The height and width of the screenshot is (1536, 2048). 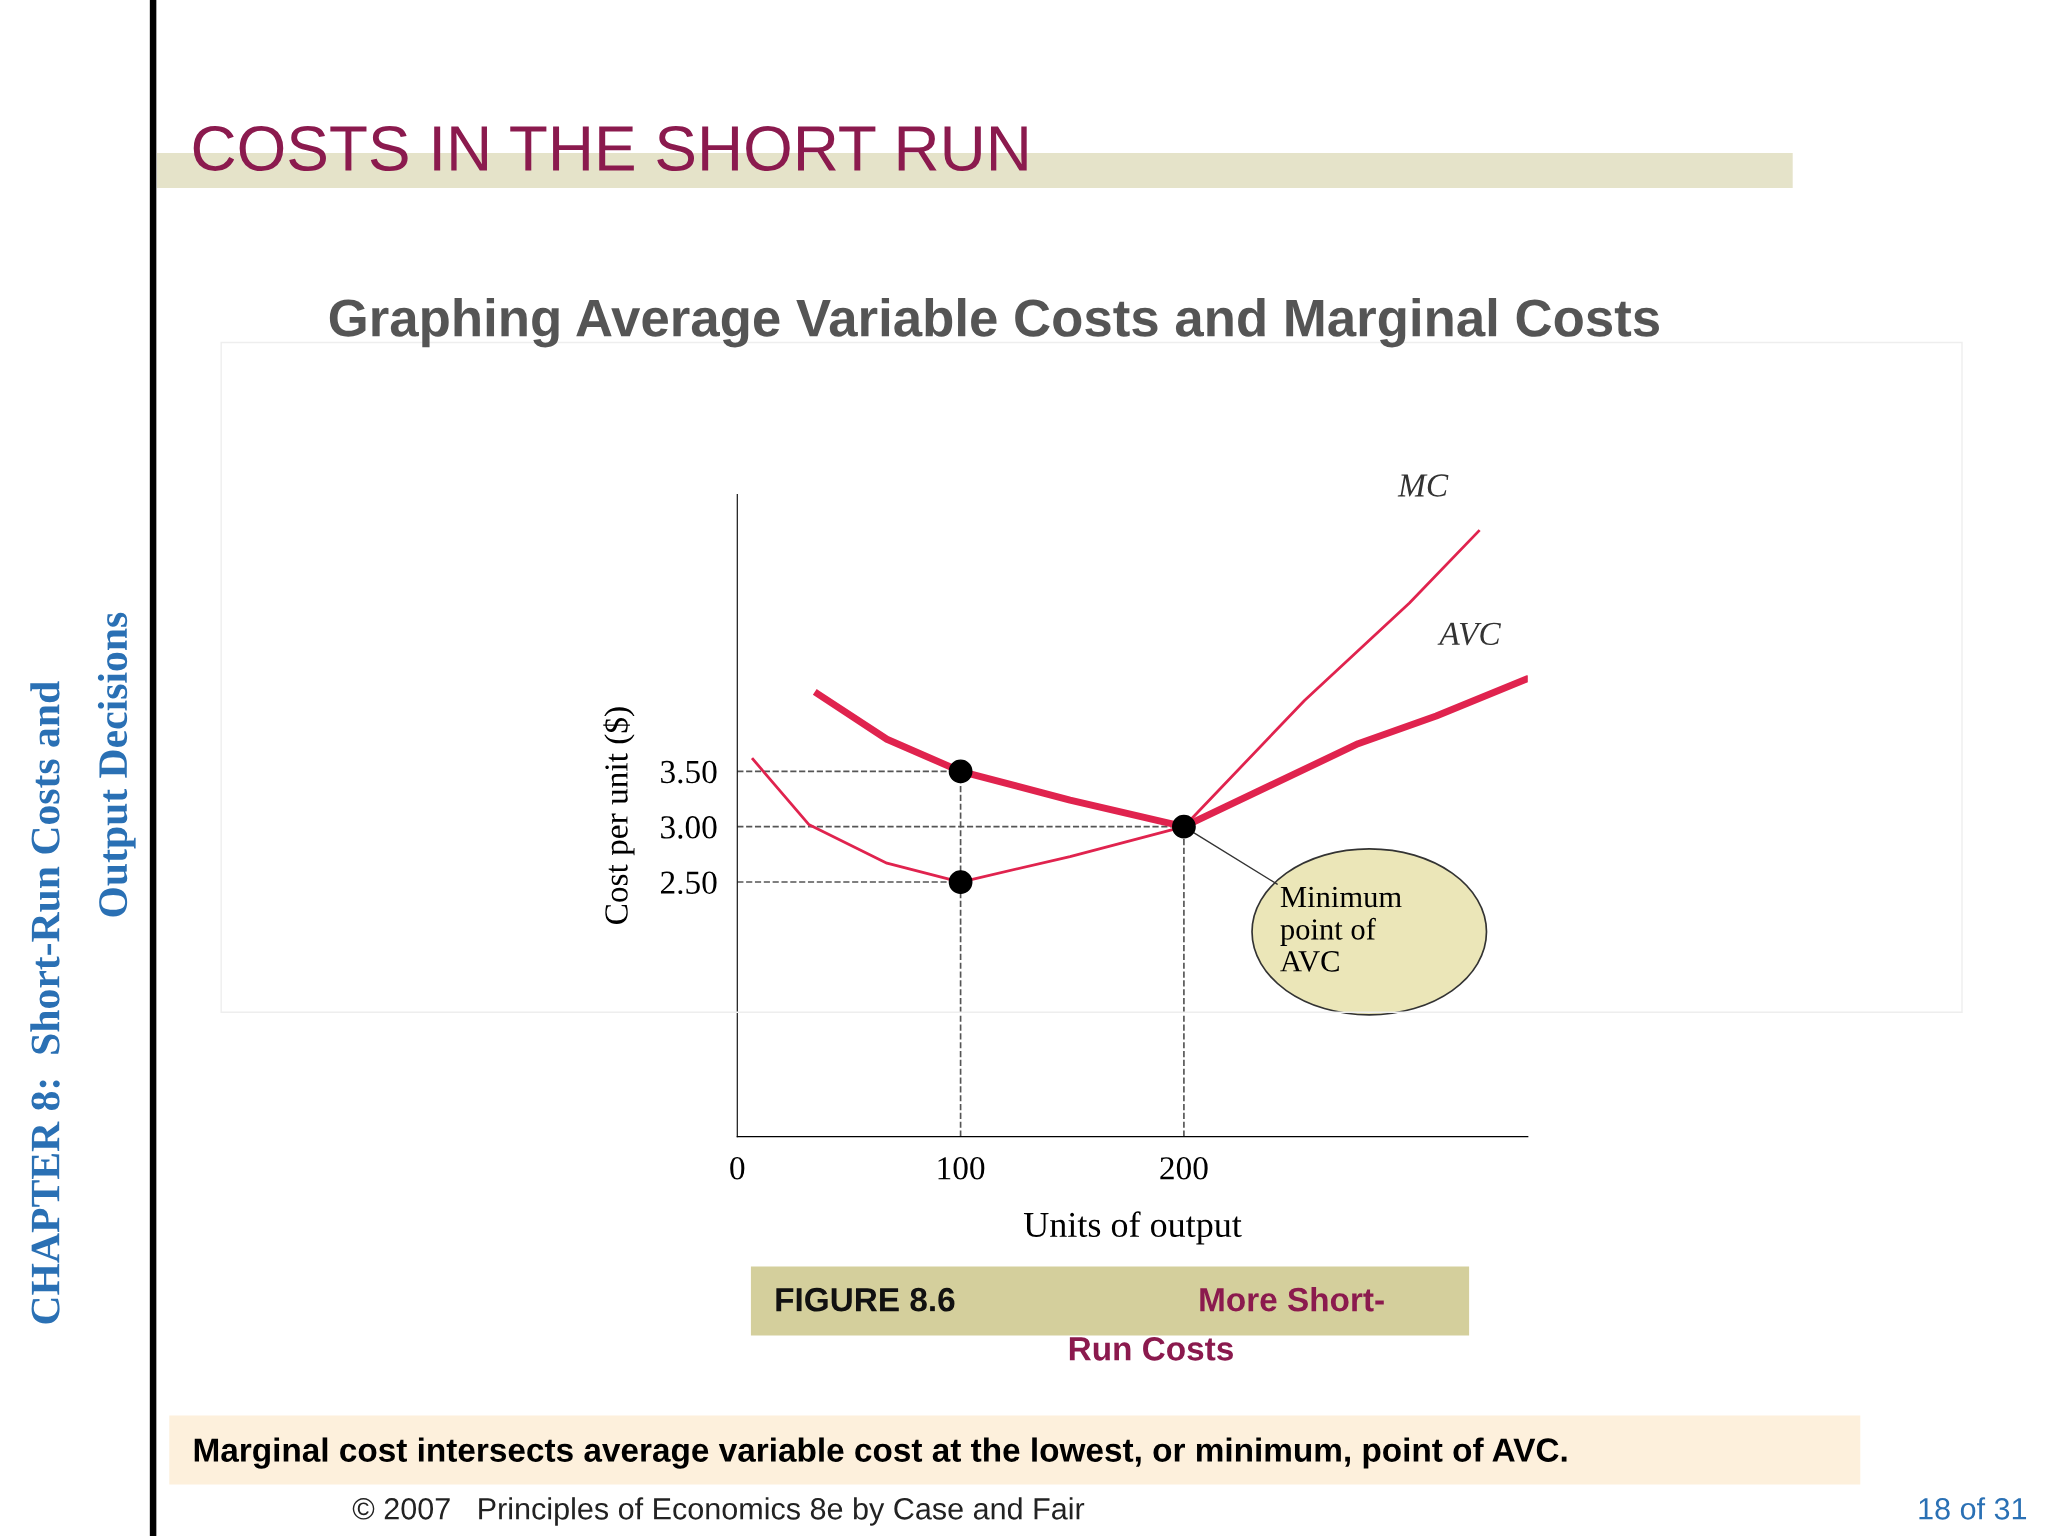 I want to click on annotation: Minimum point of AVC, so click(x=1341, y=929).